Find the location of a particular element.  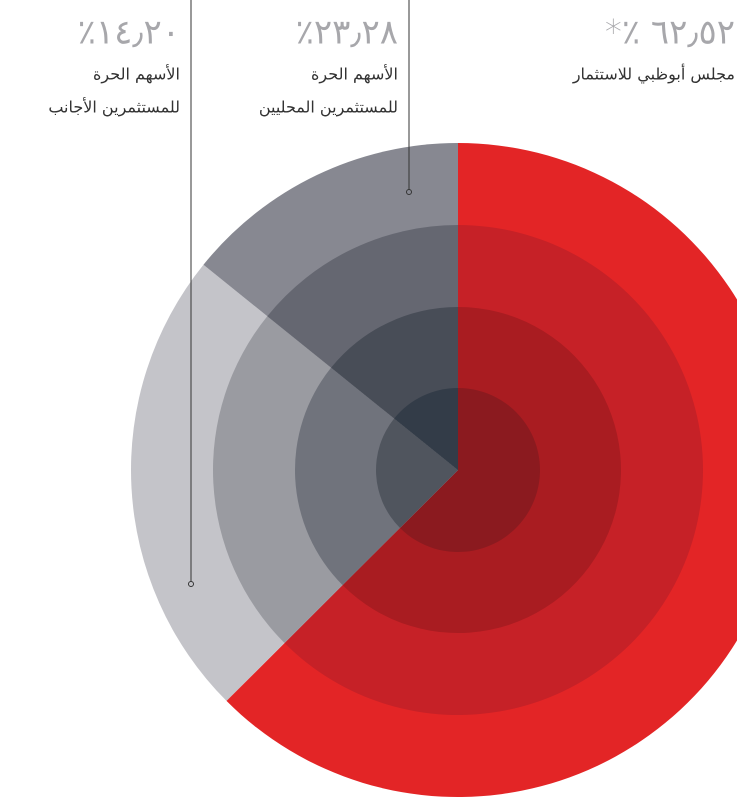

value-label: *٪ ٦٢٫٥٢ is located at coordinates (670, 33).